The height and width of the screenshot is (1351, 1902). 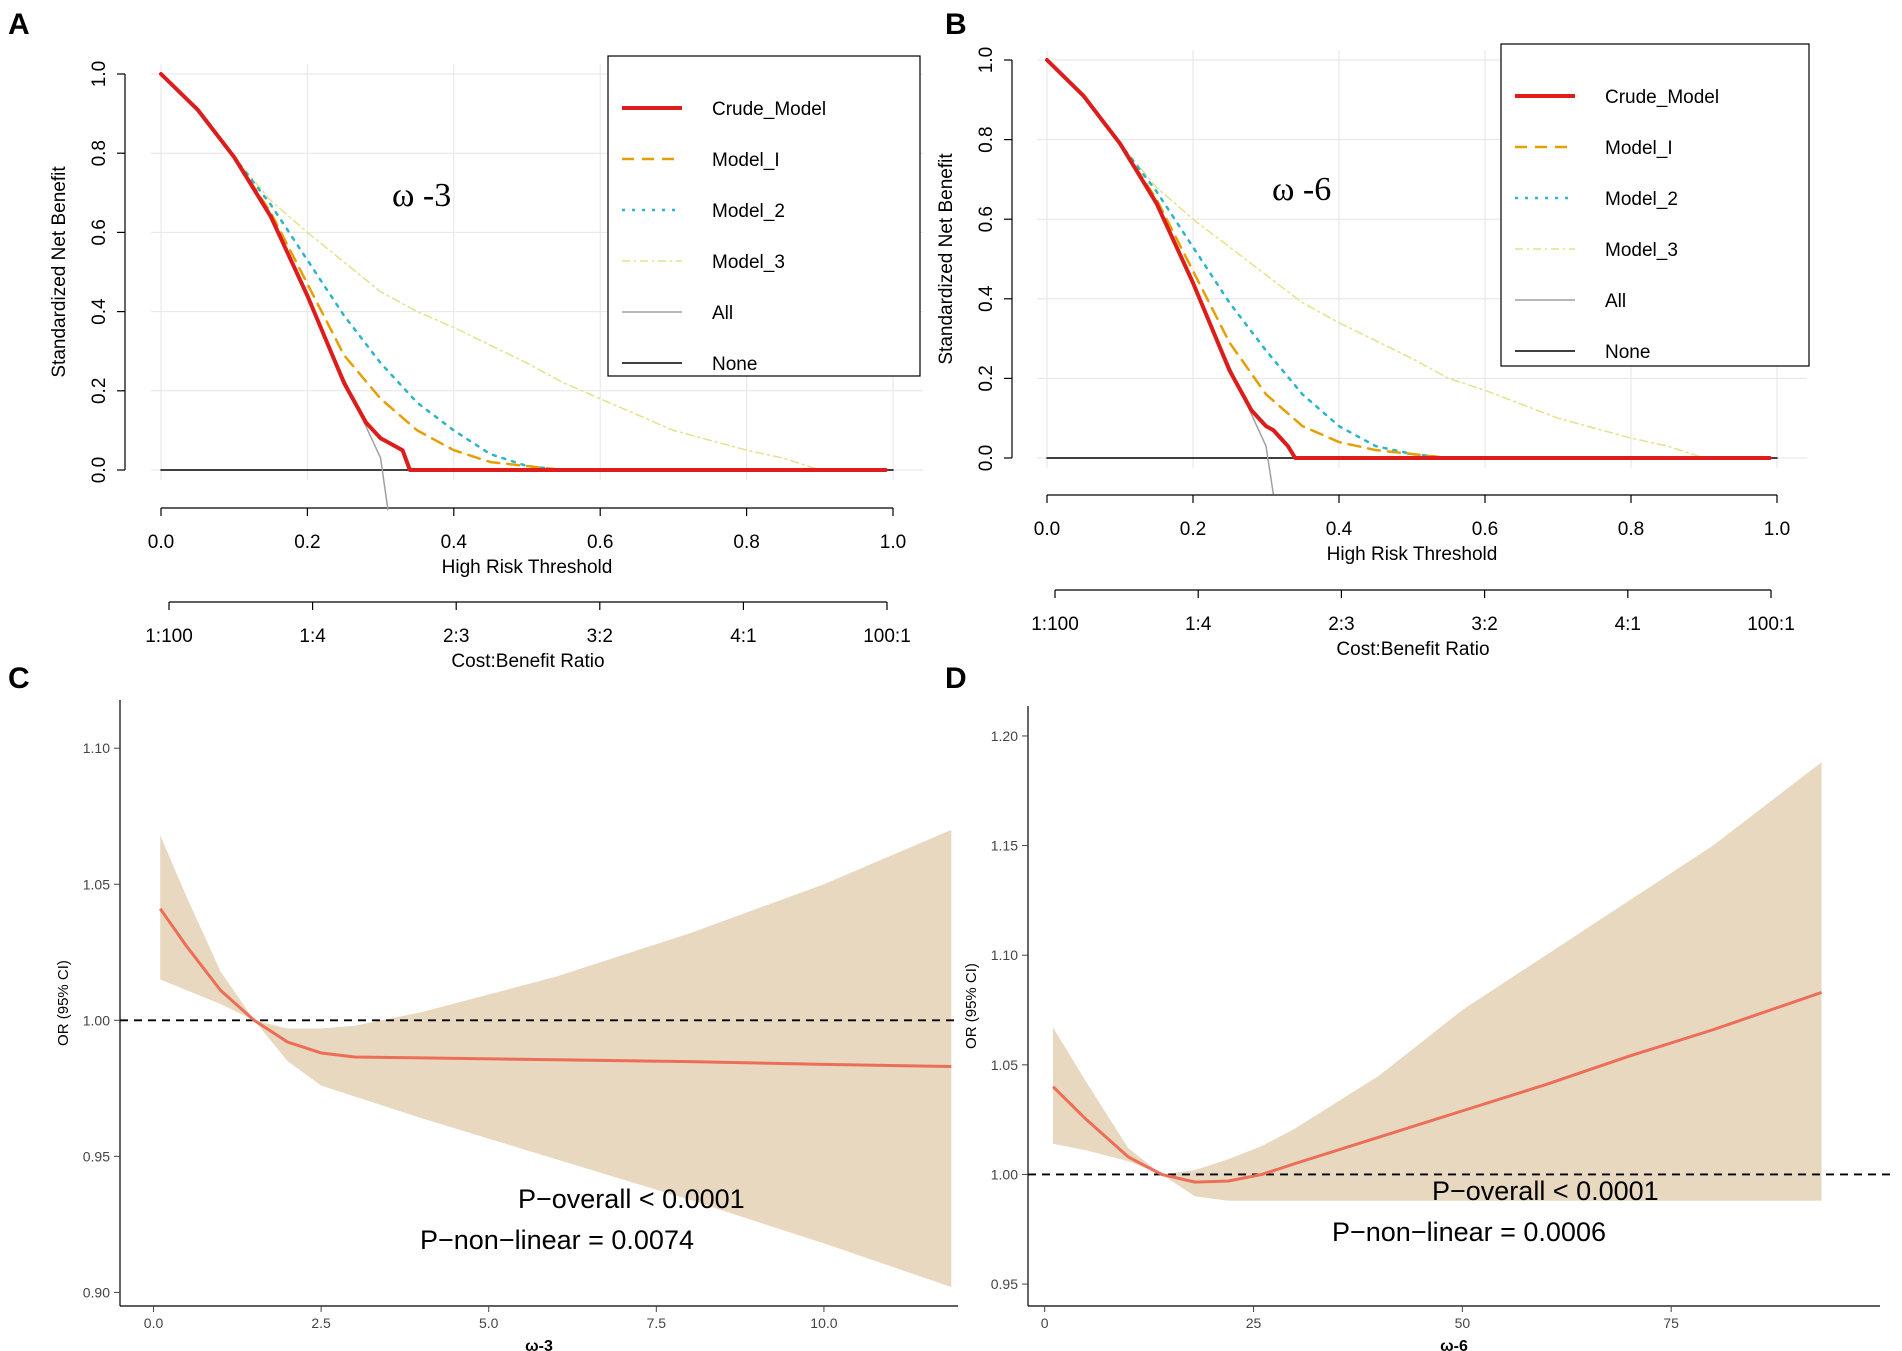 What do you see at coordinates (956, 24) in the screenshot?
I see `panel-letter-b: B` at bounding box center [956, 24].